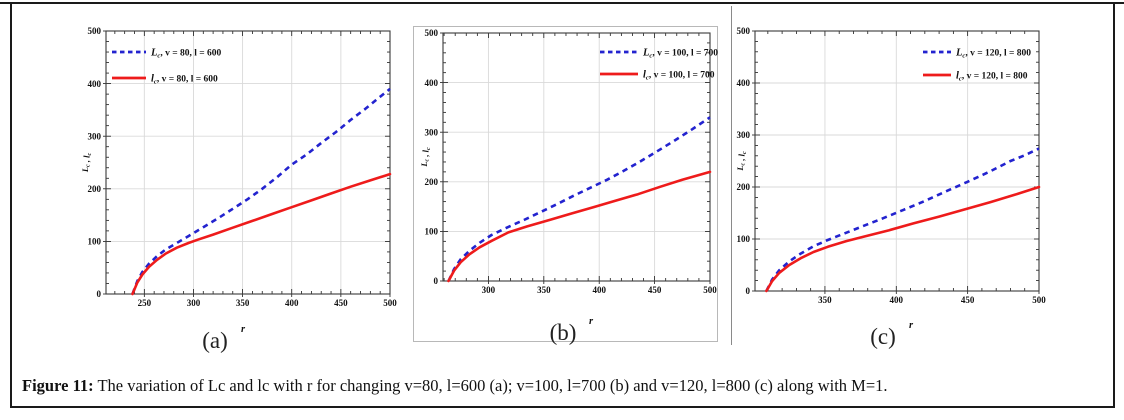 This screenshot has height=420, width=1124. Describe the element at coordinates (145, 303) in the screenshot. I see `x-tick-label: 250` at that location.